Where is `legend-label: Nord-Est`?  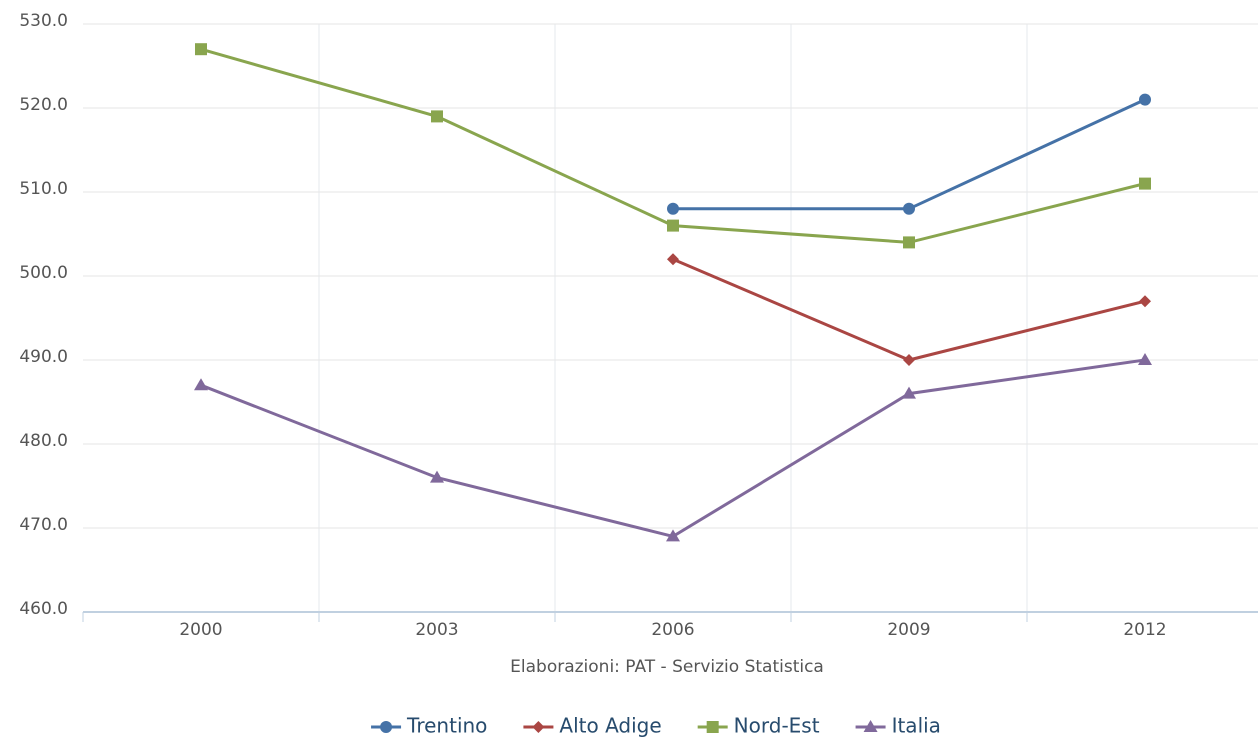 legend-label: Nord-Est is located at coordinates (777, 726).